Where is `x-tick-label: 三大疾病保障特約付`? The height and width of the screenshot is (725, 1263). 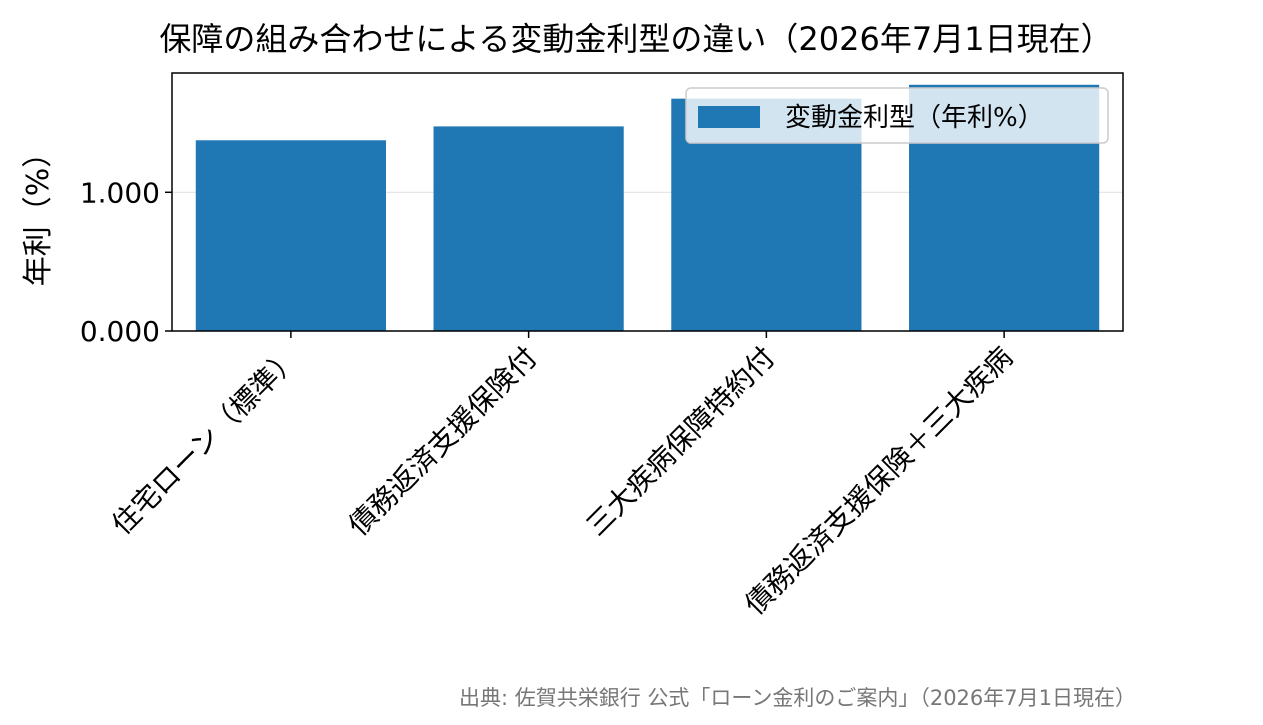
x-tick-label: 三大疾病保障特約付 is located at coordinates (681, 442).